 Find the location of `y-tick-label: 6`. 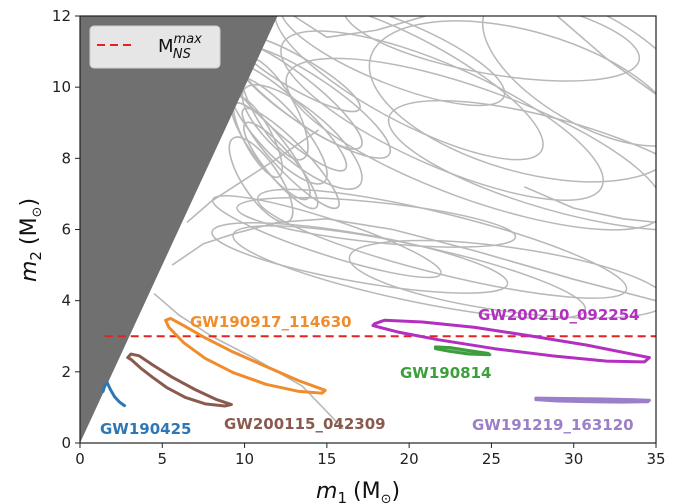

y-tick-label: 6 is located at coordinates (66, 230).